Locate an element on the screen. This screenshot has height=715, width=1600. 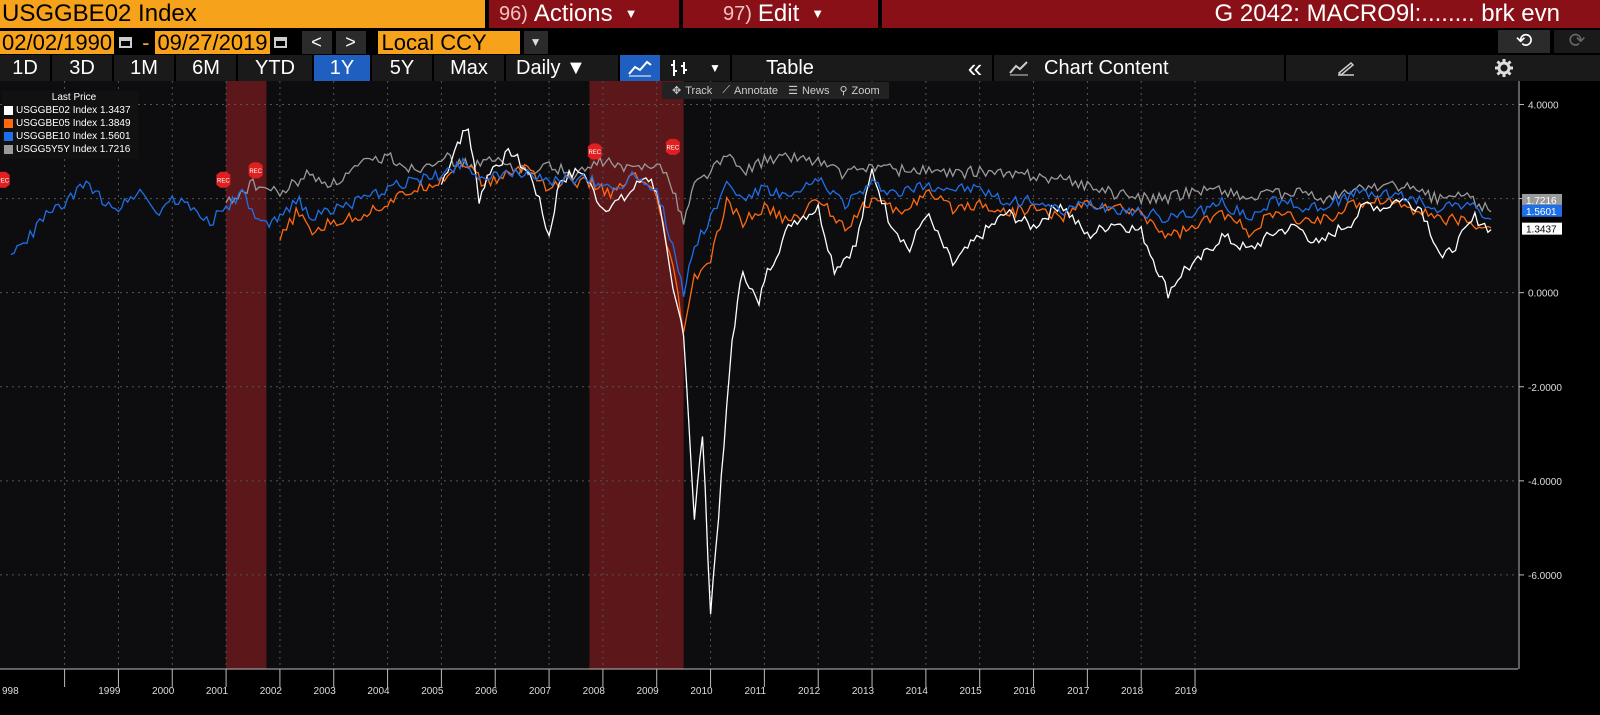
prev-period-button: < is located at coordinates (316, 42).